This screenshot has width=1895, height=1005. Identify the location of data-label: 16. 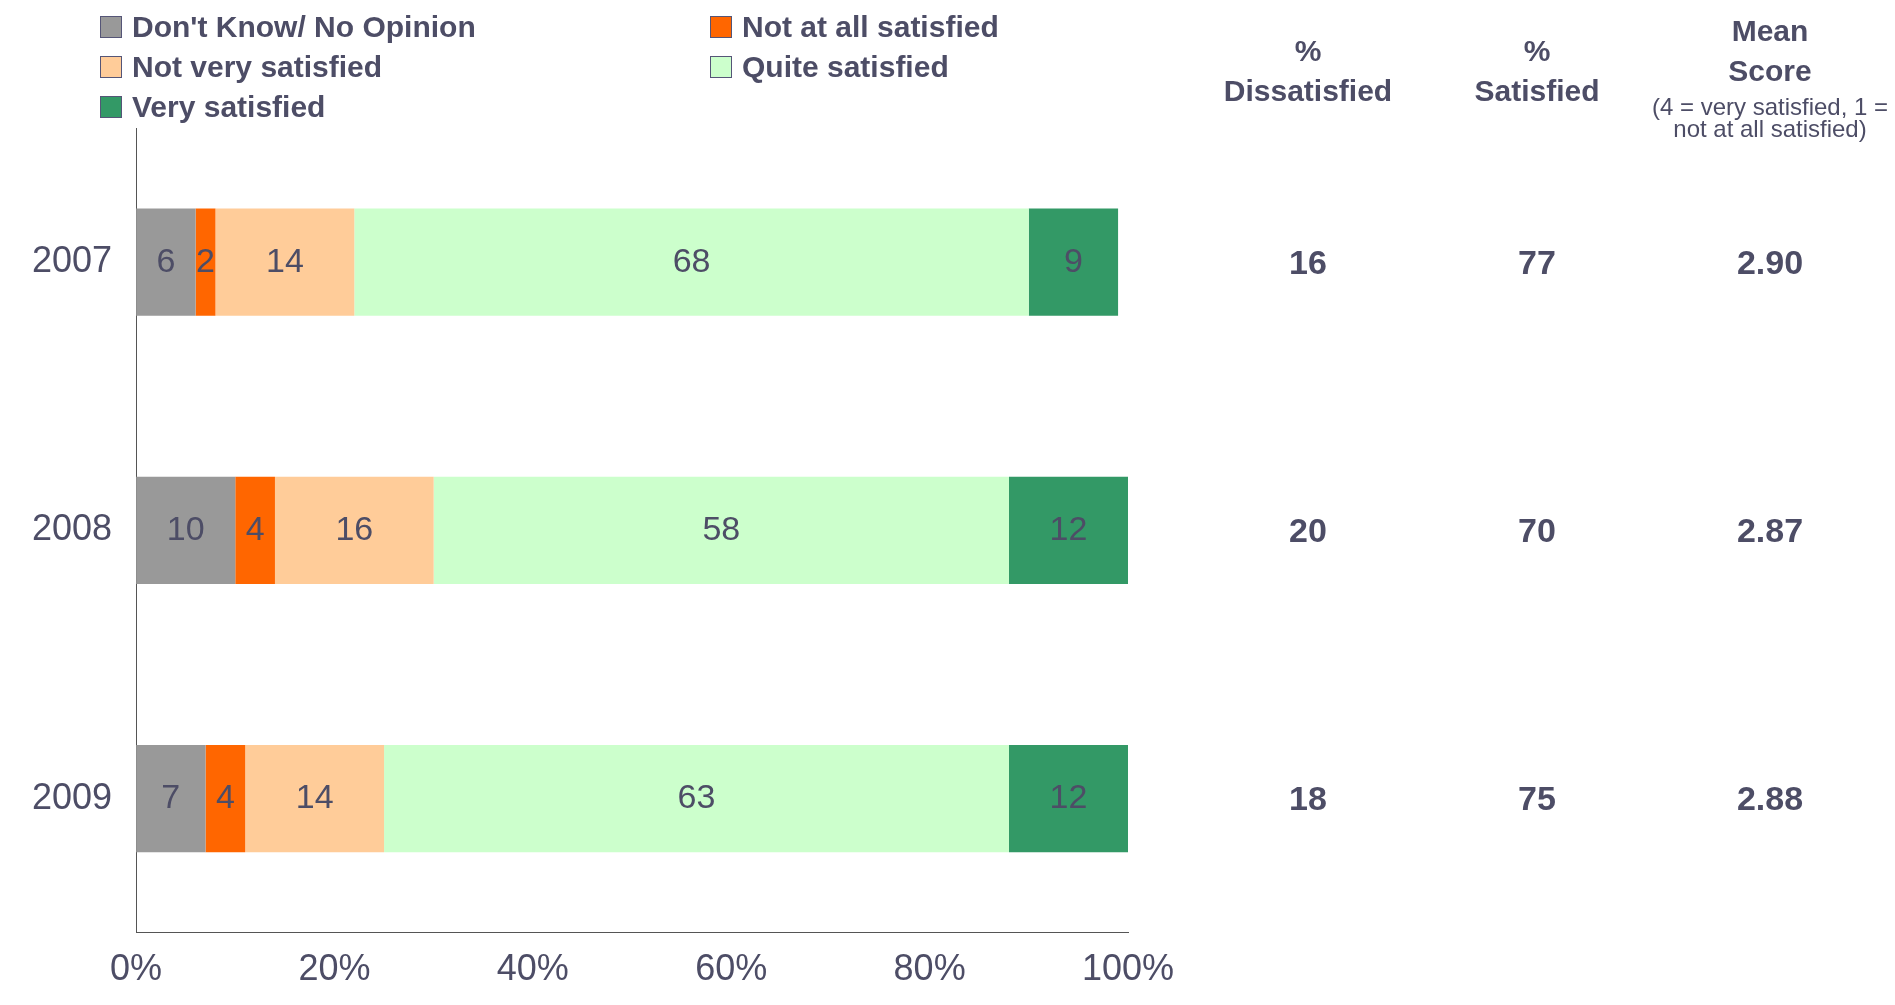
(354, 527).